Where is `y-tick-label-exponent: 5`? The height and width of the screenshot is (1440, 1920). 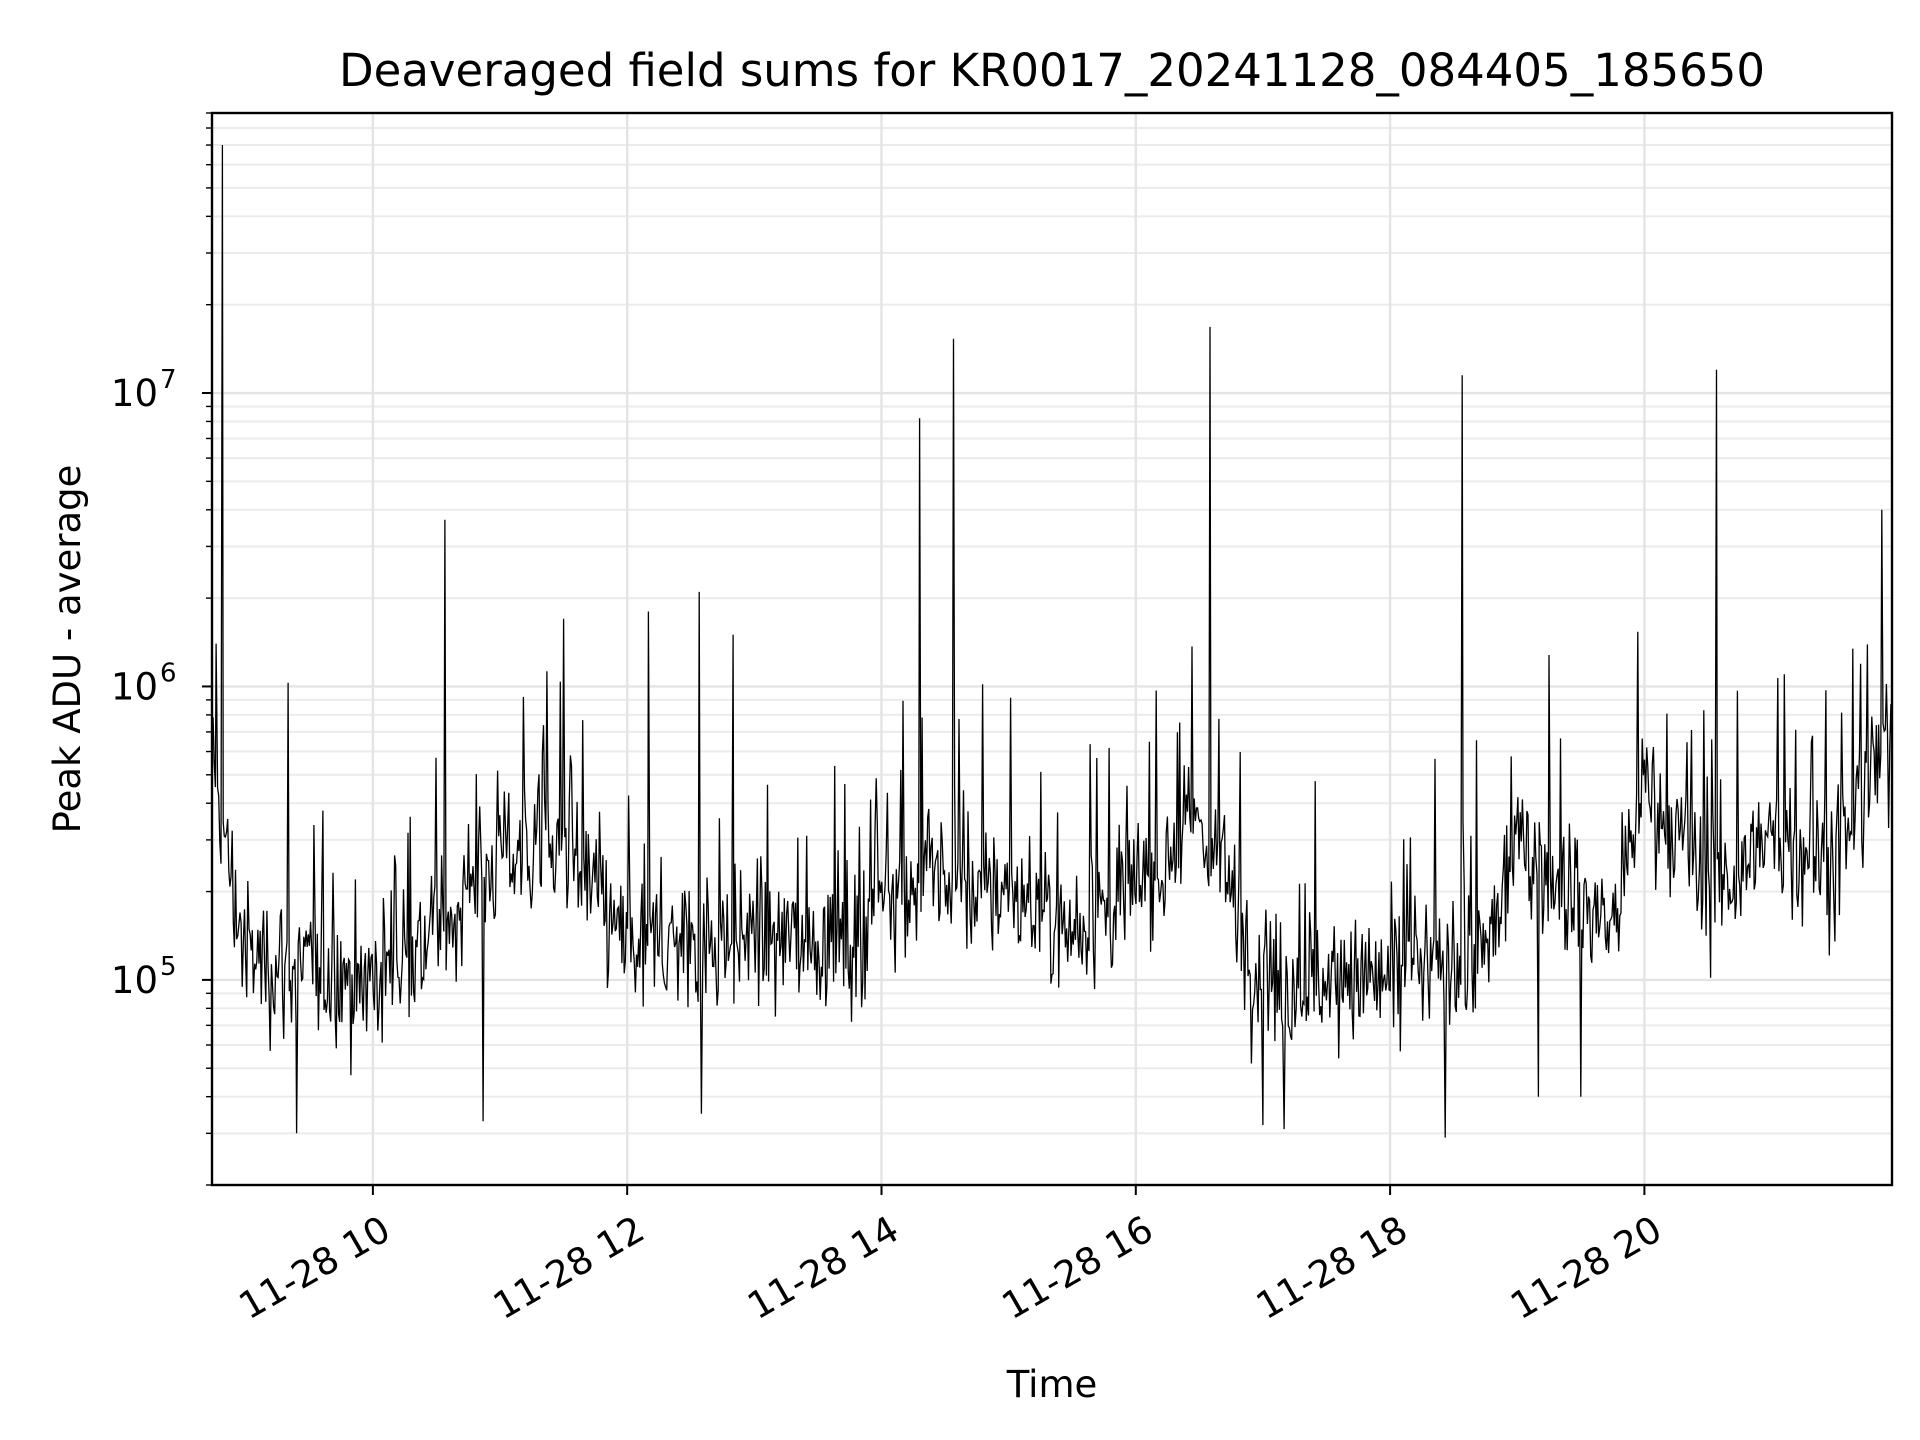 y-tick-label-exponent: 5 is located at coordinates (168, 967).